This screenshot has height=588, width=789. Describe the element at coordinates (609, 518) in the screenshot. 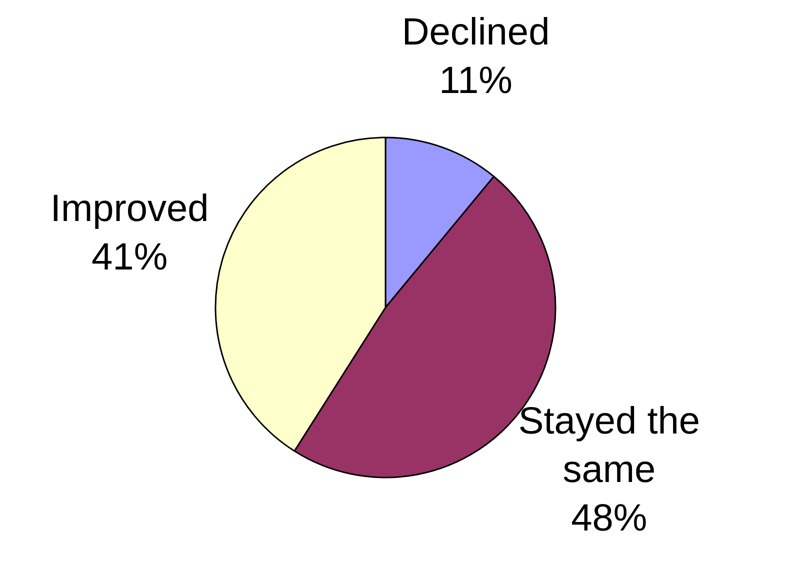

I see `data-label: 48%` at that location.